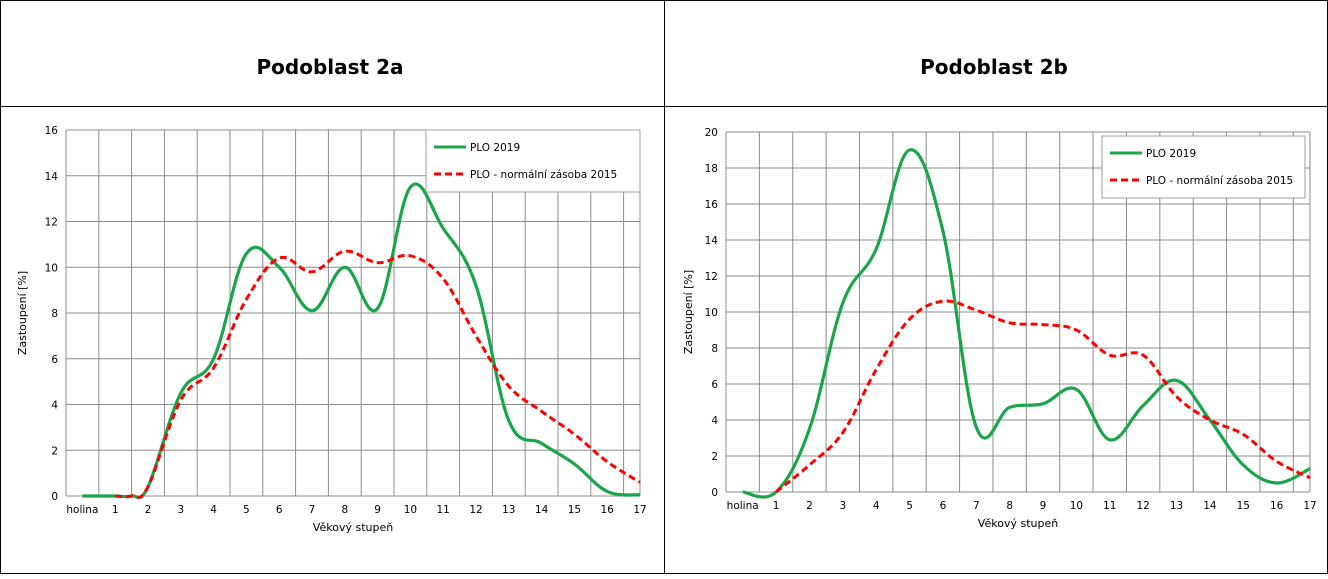  What do you see at coordinates (714, 493) in the screenshot?
I see `y-tick-label: 0` at bounding box center [714, 493].